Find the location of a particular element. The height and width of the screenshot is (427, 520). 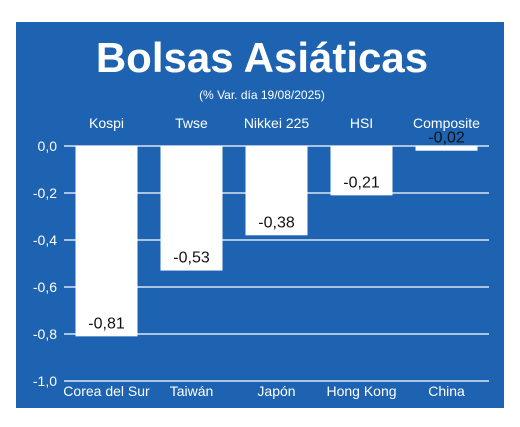

y-tick-label: -0,6 is located at coordinates (45, 287).